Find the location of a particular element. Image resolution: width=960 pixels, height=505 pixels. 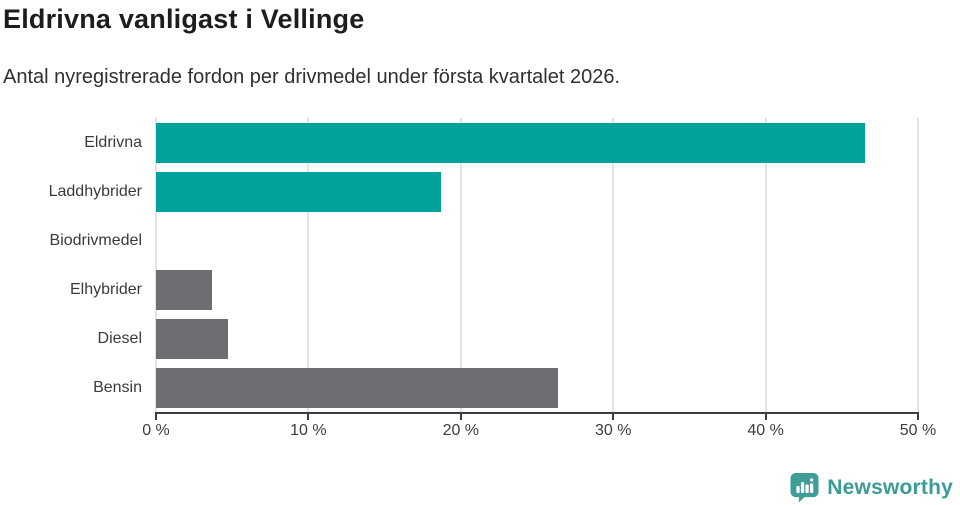

newsworthy-chart-bubble-icon is located at coordinates (804, 487).